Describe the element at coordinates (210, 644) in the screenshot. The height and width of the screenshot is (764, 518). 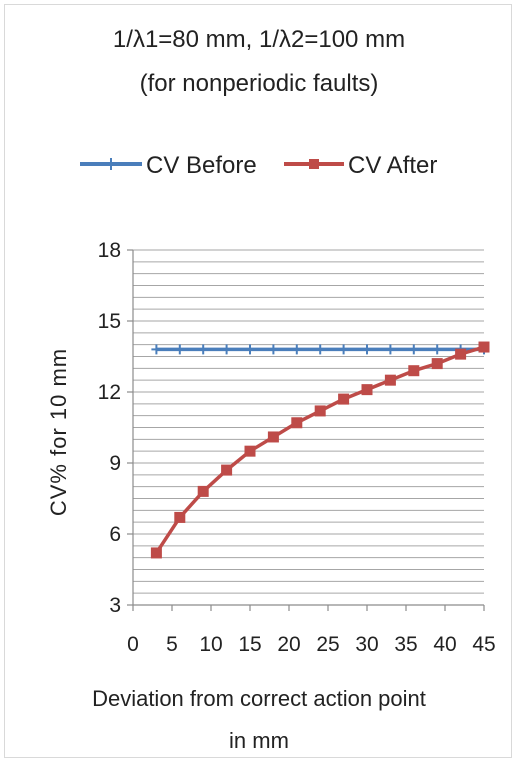
I see `x-tick-label: 10` at that location.